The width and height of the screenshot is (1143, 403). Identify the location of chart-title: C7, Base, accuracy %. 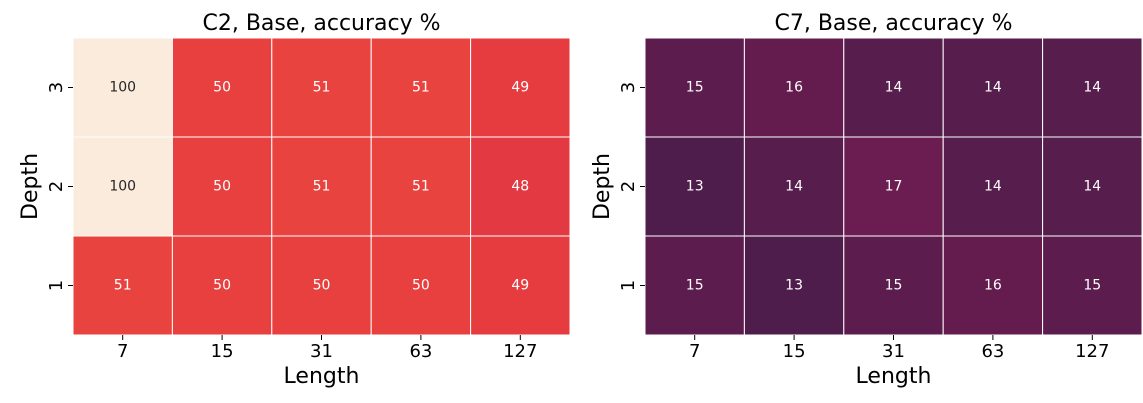
(893, 23).